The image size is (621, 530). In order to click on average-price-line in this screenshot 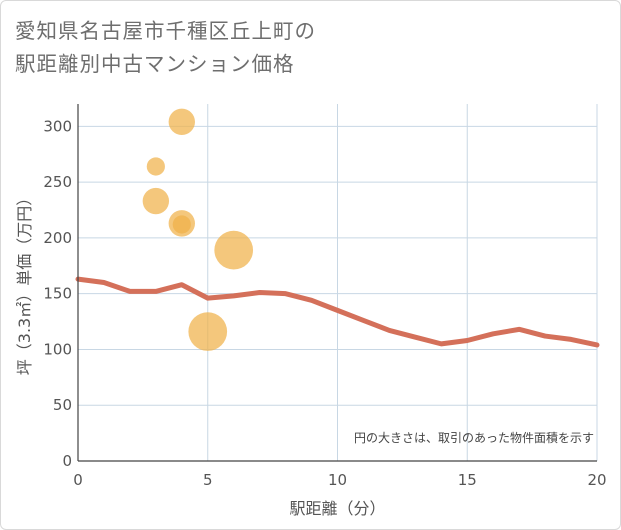, I will do `click(337, 312)`.